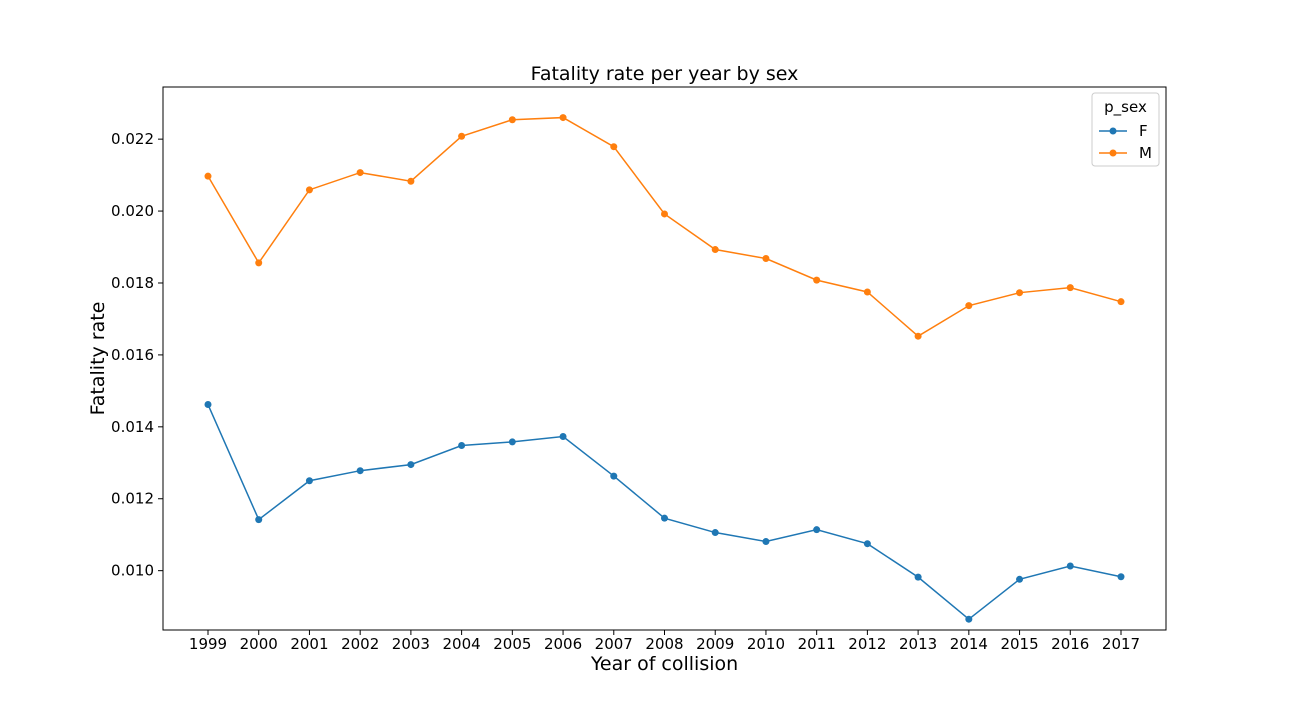 The width and height of the screenshot is (1296, 720). What do you see at coordinates (132, 499) in the screenshot?
I see `y-tick-label: 0.012` at bounding box center [132, 499].